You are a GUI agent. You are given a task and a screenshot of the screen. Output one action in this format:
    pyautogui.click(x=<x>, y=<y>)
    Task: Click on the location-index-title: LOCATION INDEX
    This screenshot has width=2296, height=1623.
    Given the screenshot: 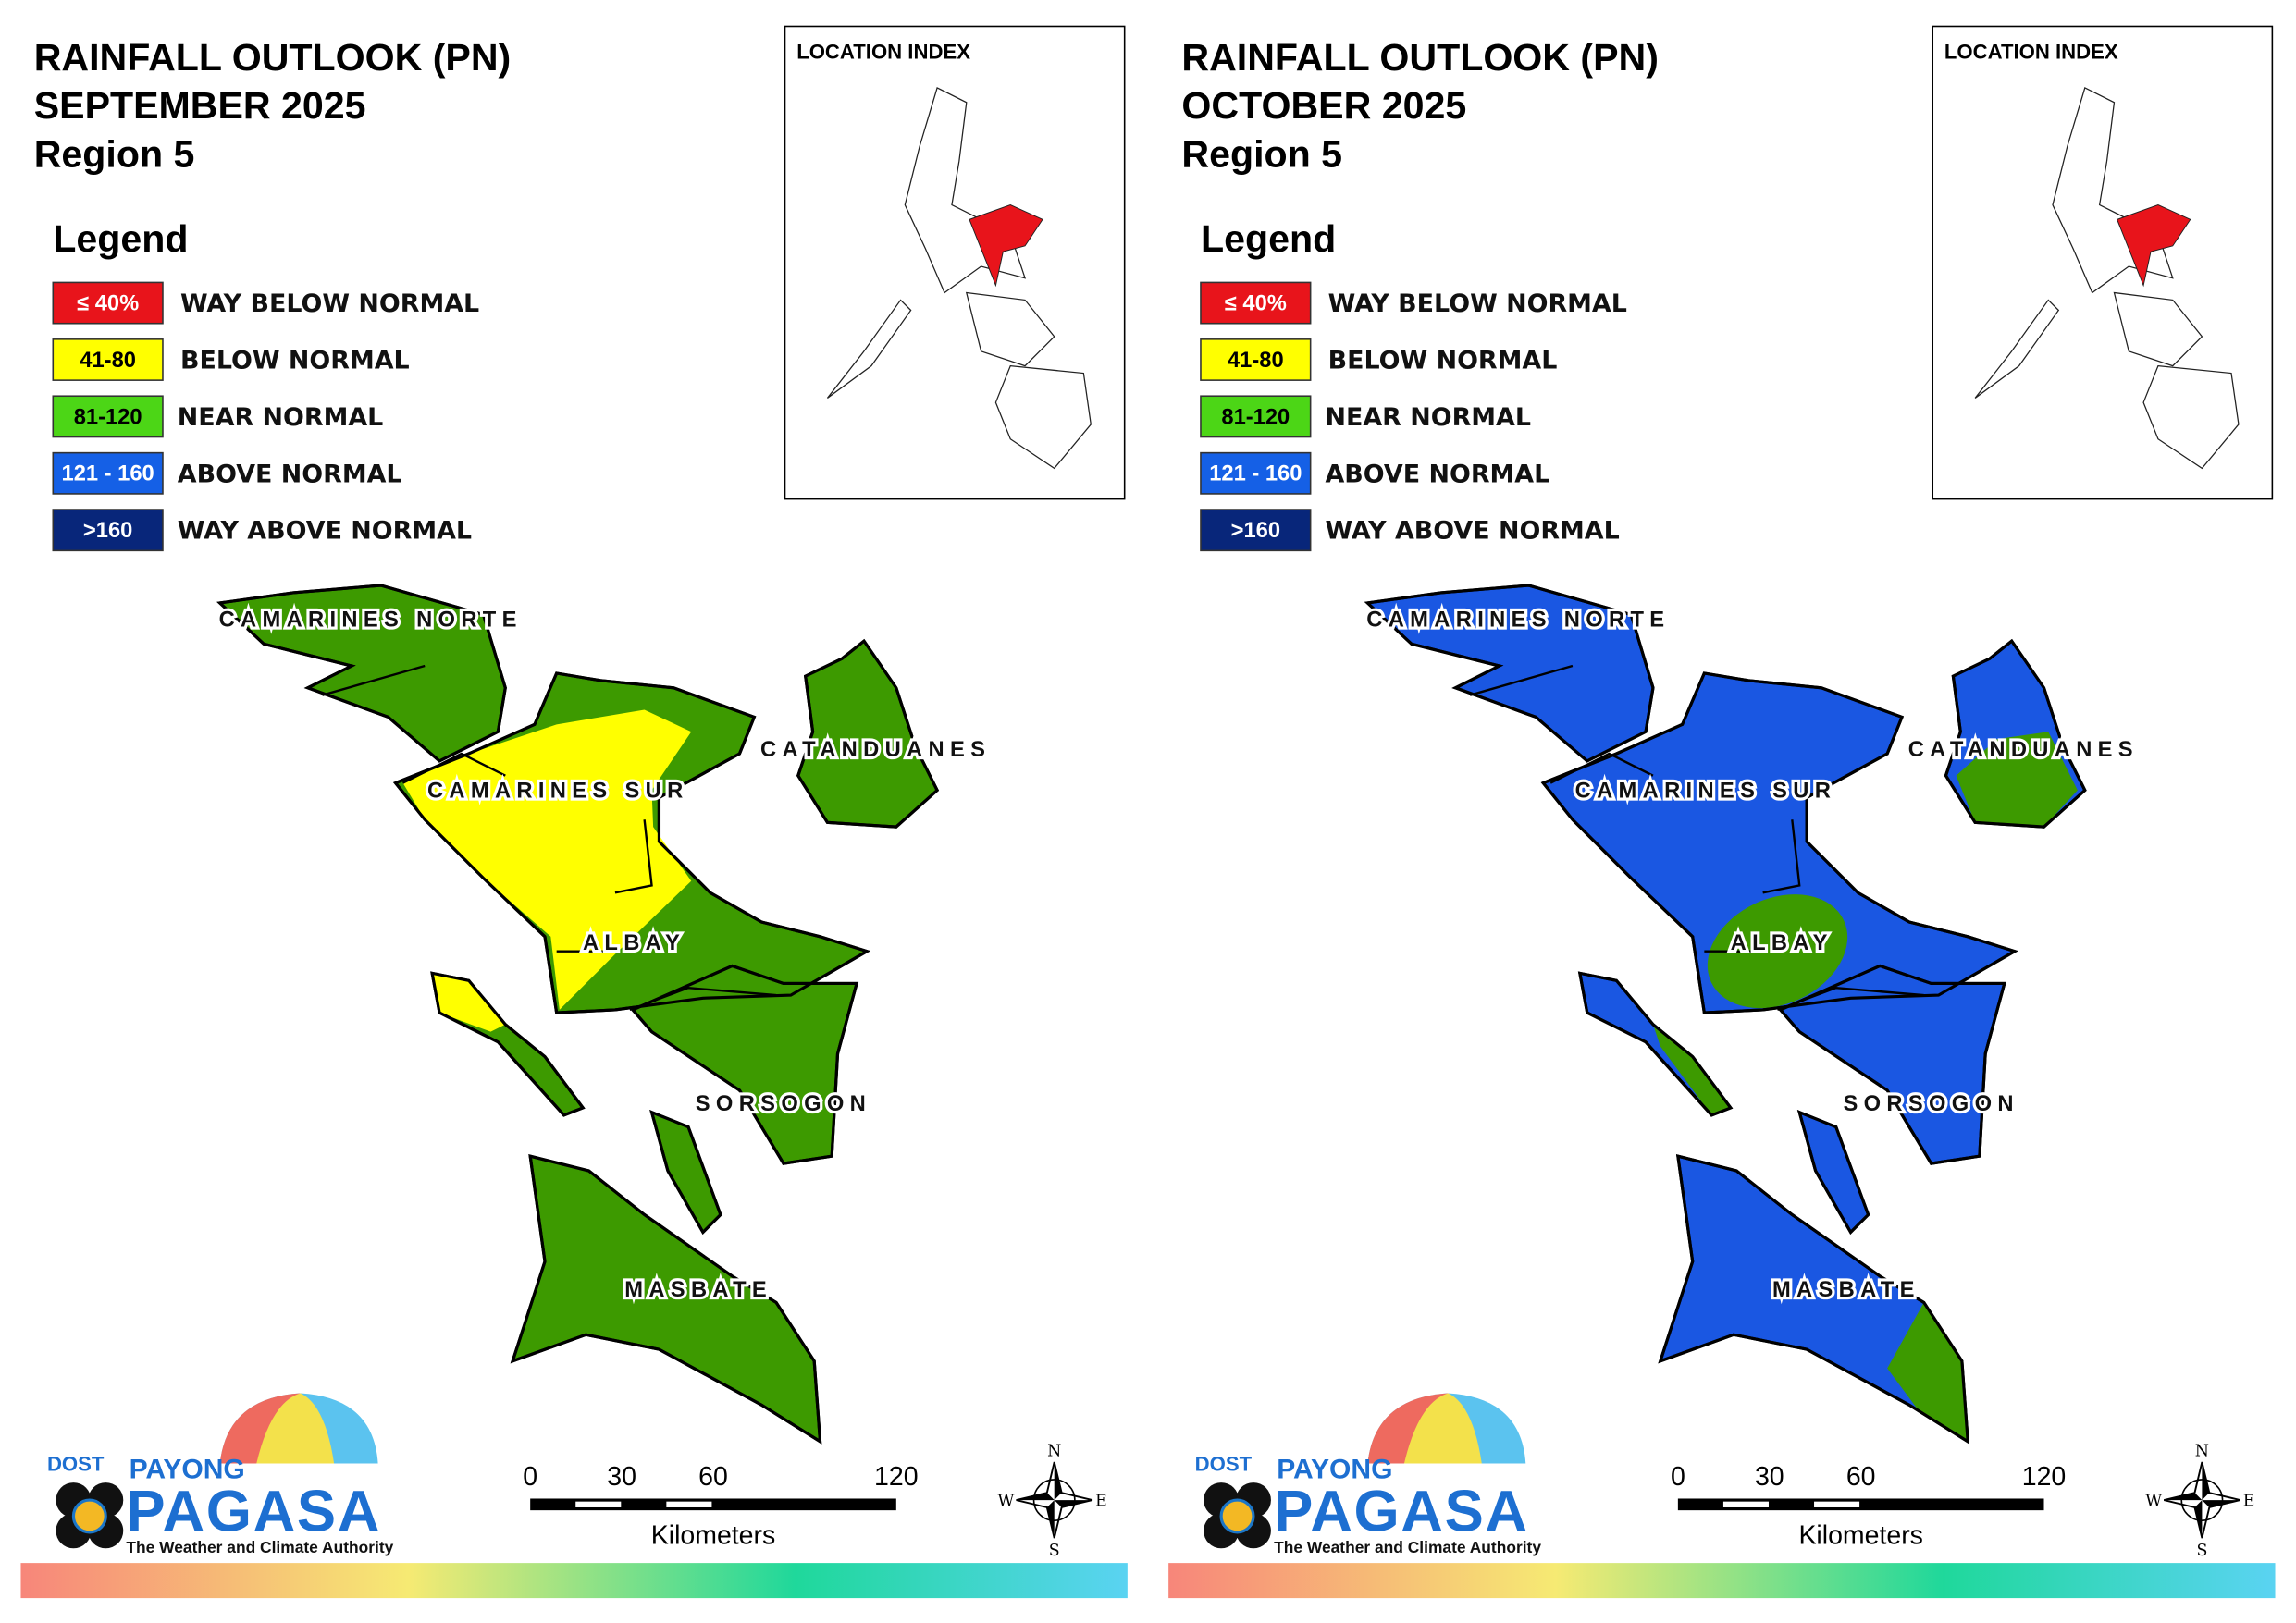 What is the action you would take?
    pyautogui.click(x=2031, y=51)
    